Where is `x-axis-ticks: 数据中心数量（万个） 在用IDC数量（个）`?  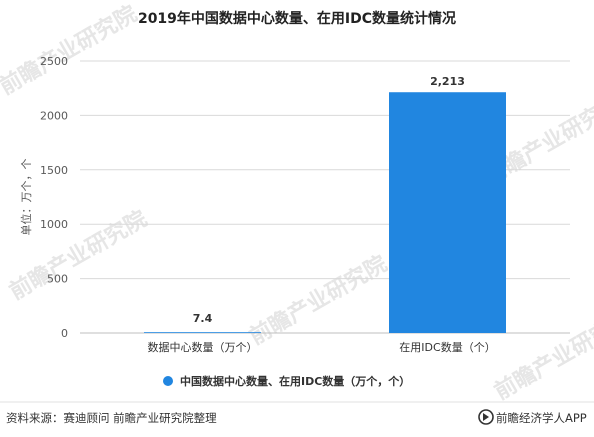 x-axis-ticks: 数据中心数量（万个） 在用IDC数量（个） is located at coordinates (322, 347).